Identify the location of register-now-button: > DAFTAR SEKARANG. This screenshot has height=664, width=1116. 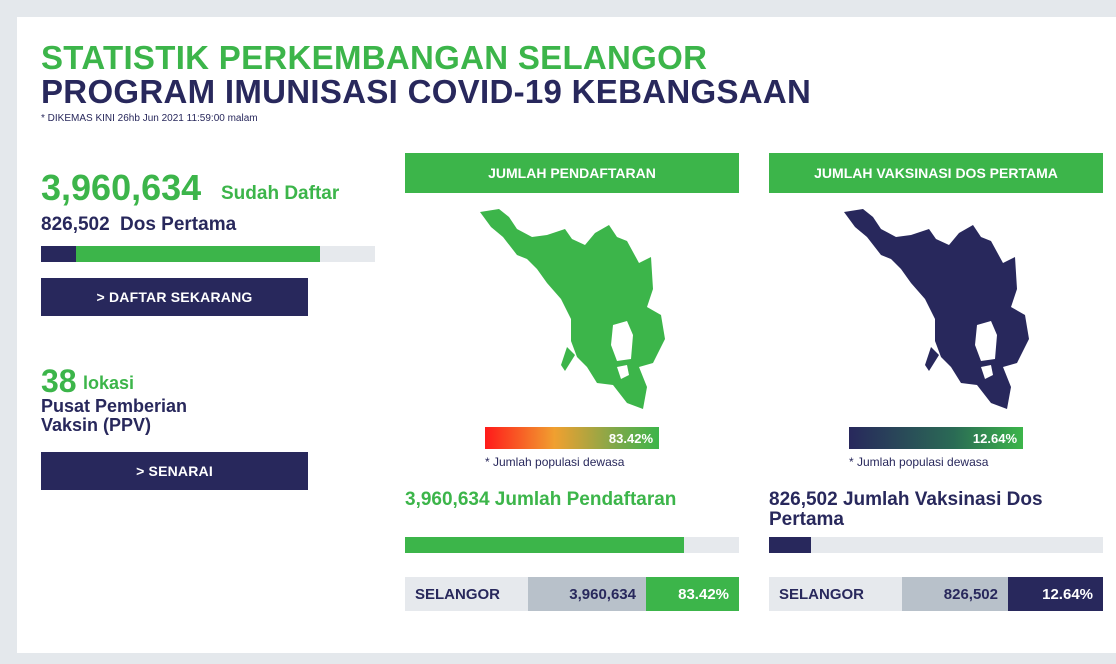
(174, 297).